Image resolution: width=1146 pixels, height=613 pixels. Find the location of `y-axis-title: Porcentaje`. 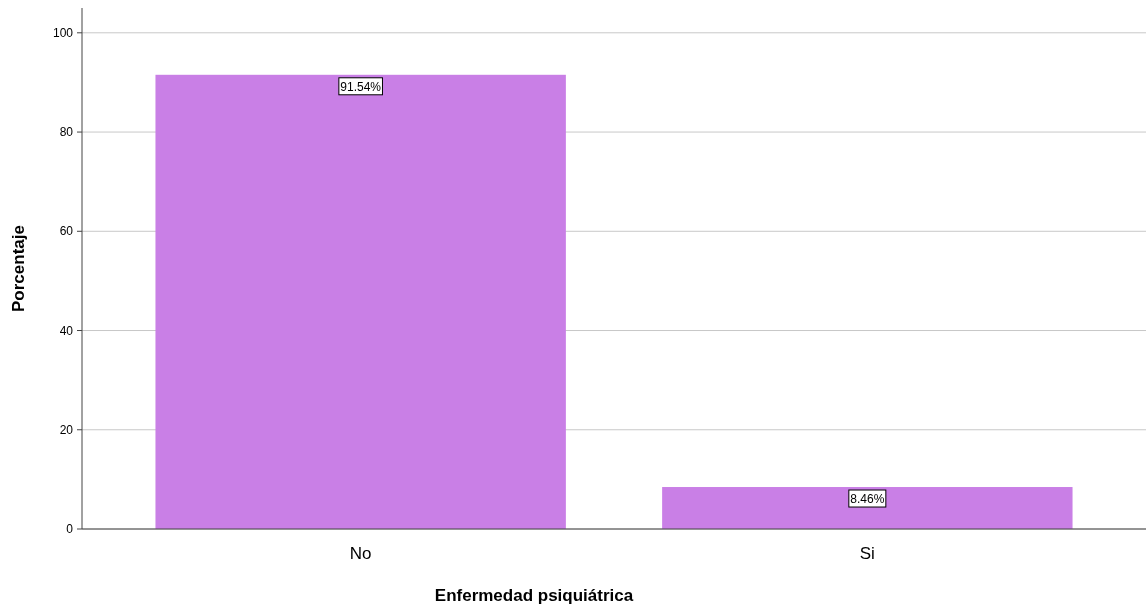

y-axis-title: Porcentaje is located at coordinates (18, 268).